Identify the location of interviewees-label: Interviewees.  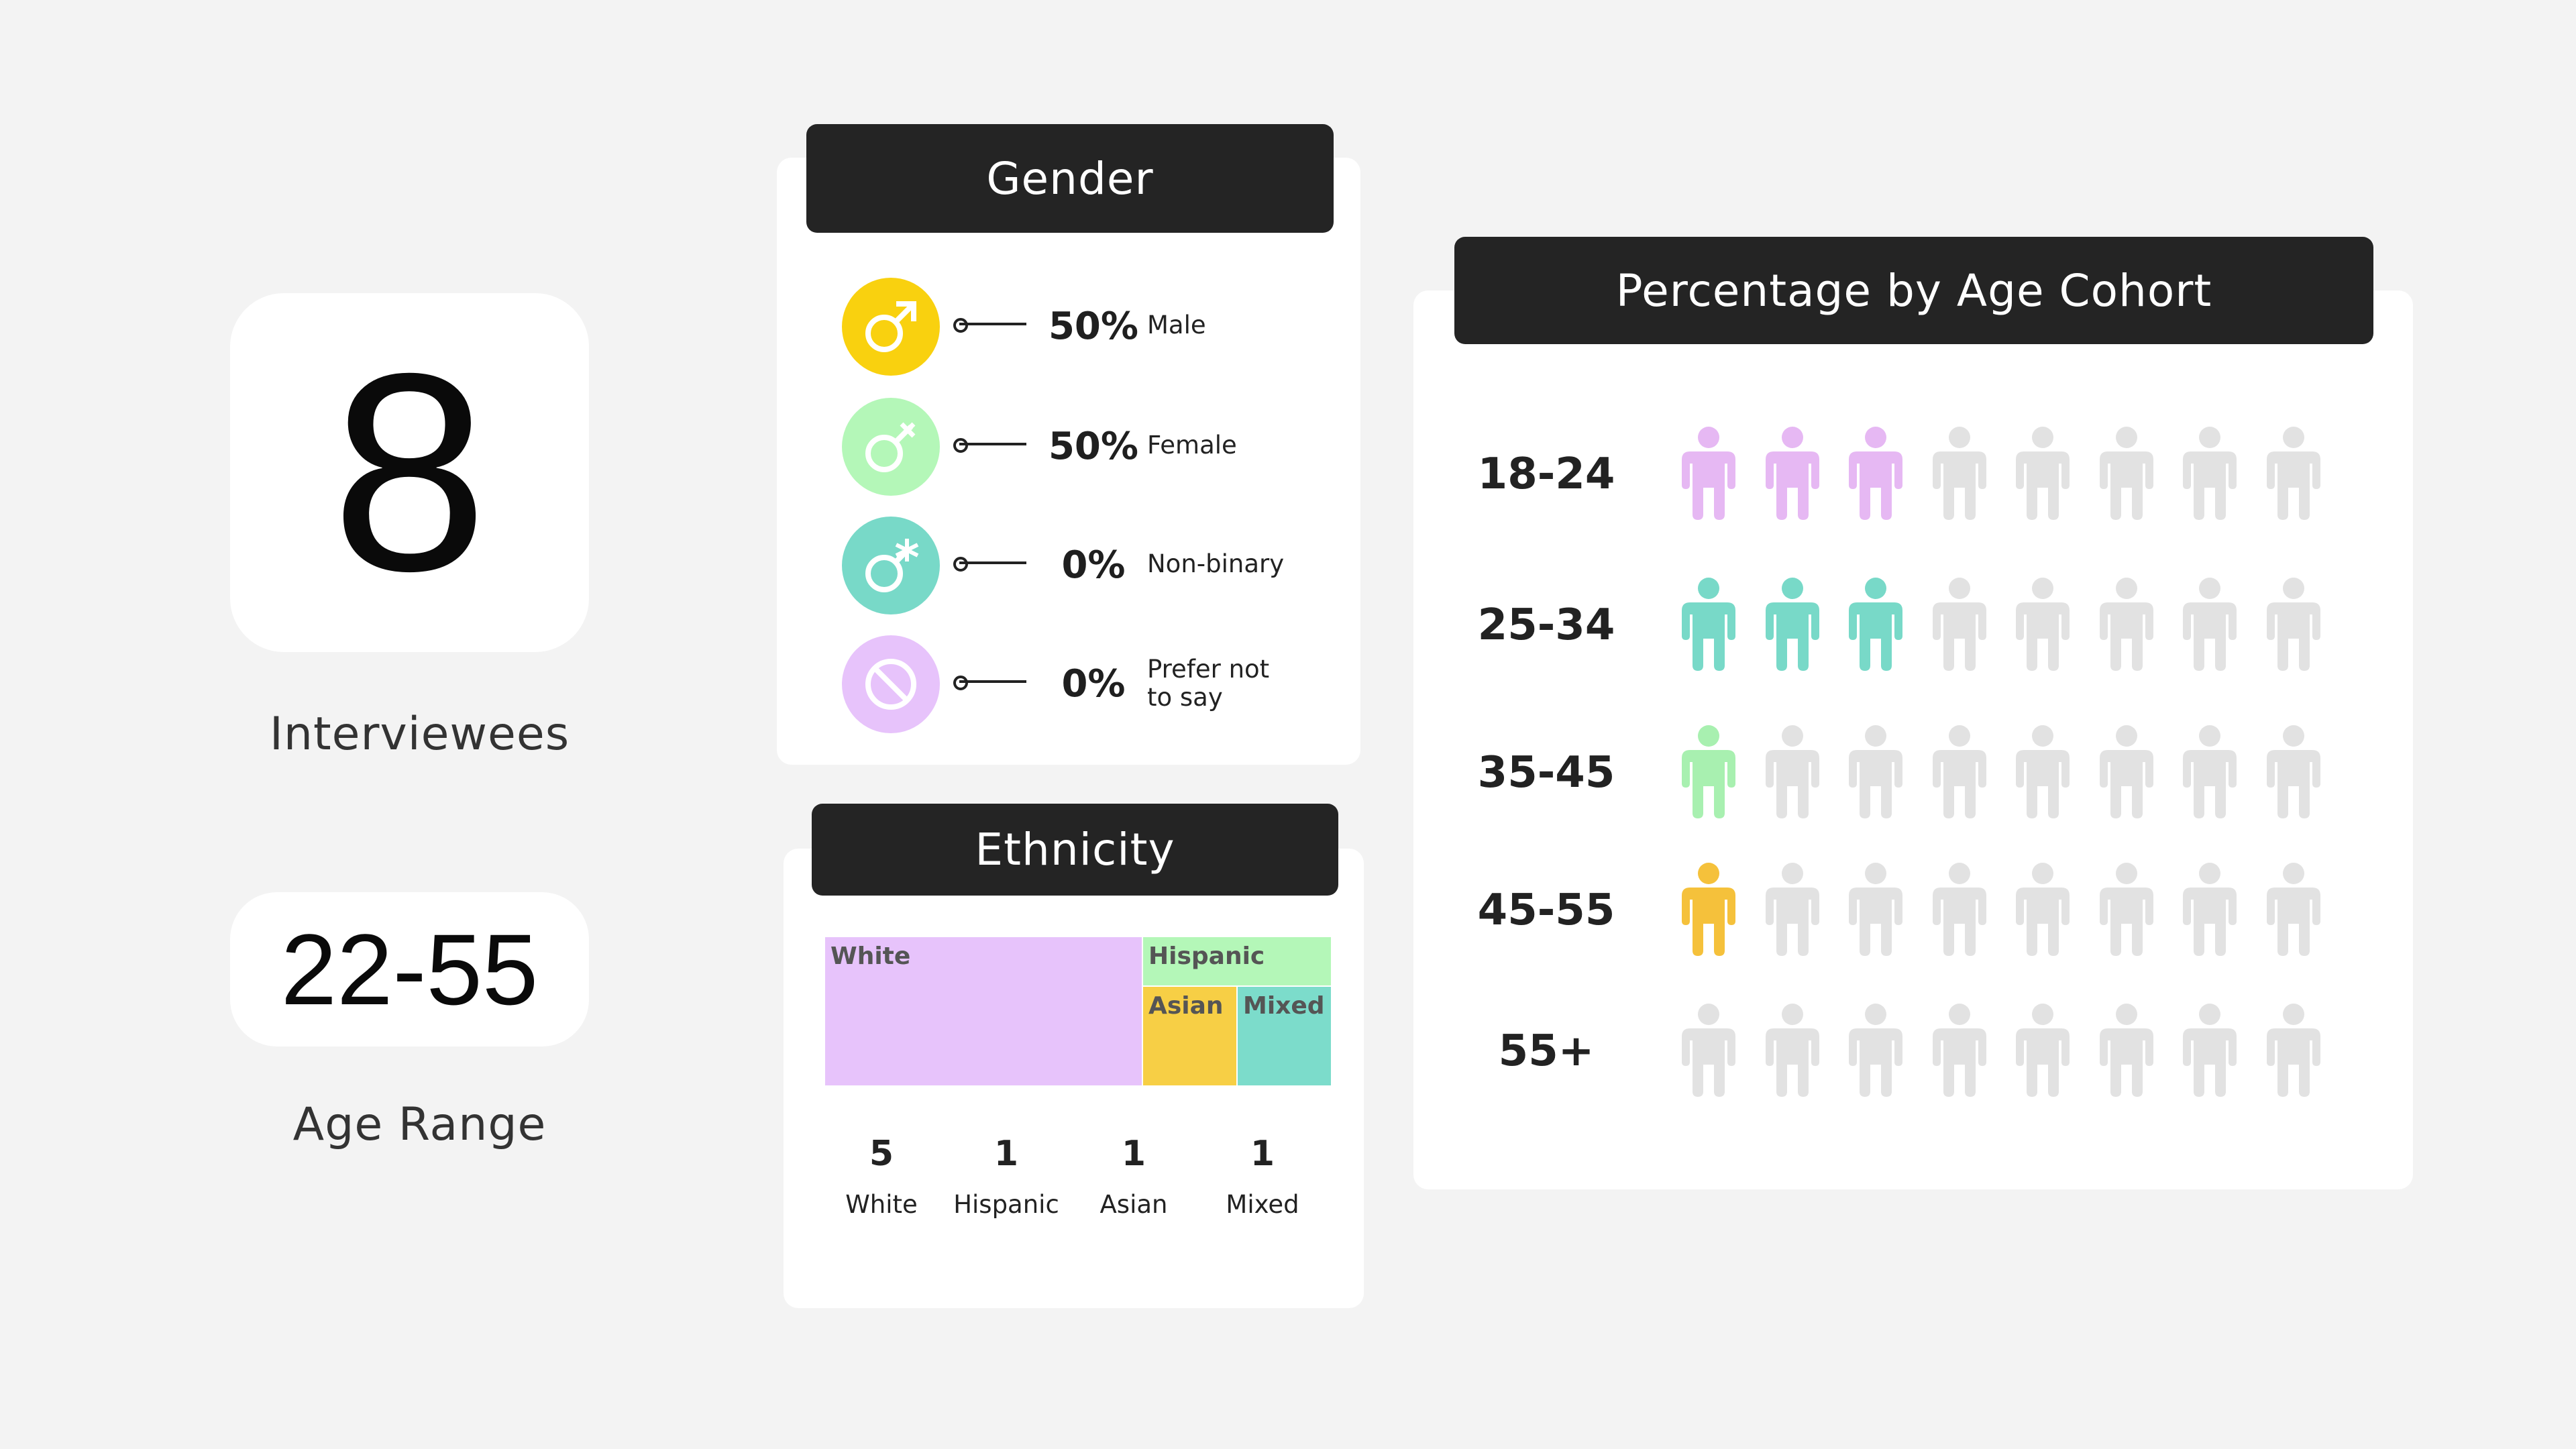
(419, 734).